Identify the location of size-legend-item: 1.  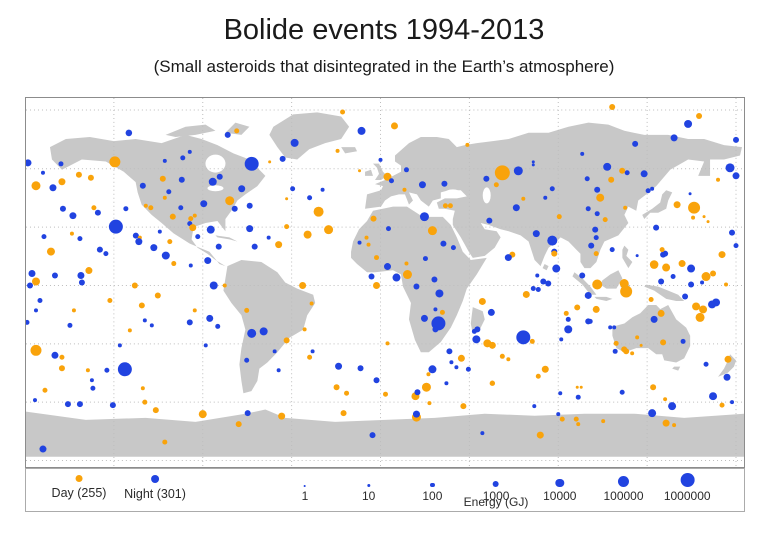
(305, 488).